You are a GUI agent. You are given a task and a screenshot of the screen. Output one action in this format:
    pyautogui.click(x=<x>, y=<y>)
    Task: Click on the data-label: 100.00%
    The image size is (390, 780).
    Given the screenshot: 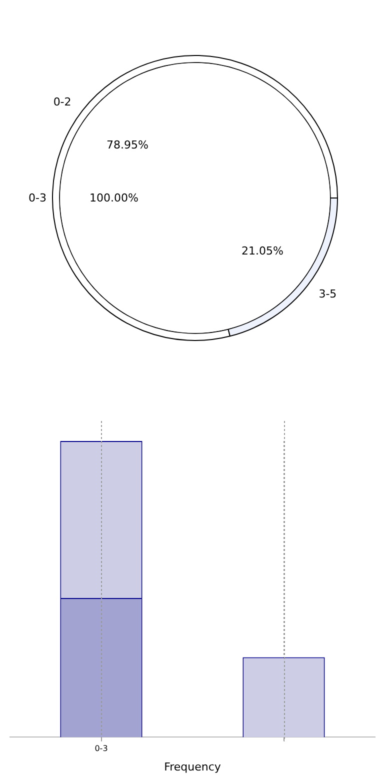 What is the action you would take?
    pyautogui.click(x=114, y=198)
    